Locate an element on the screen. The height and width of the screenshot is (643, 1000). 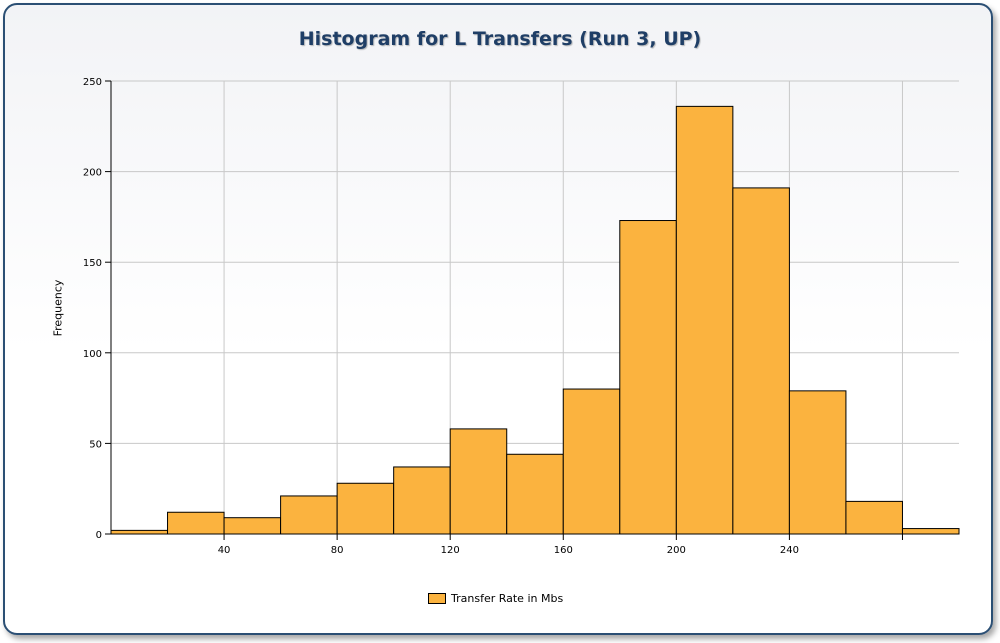
x-tick-label: 200 is located at coordinates (676, 550).